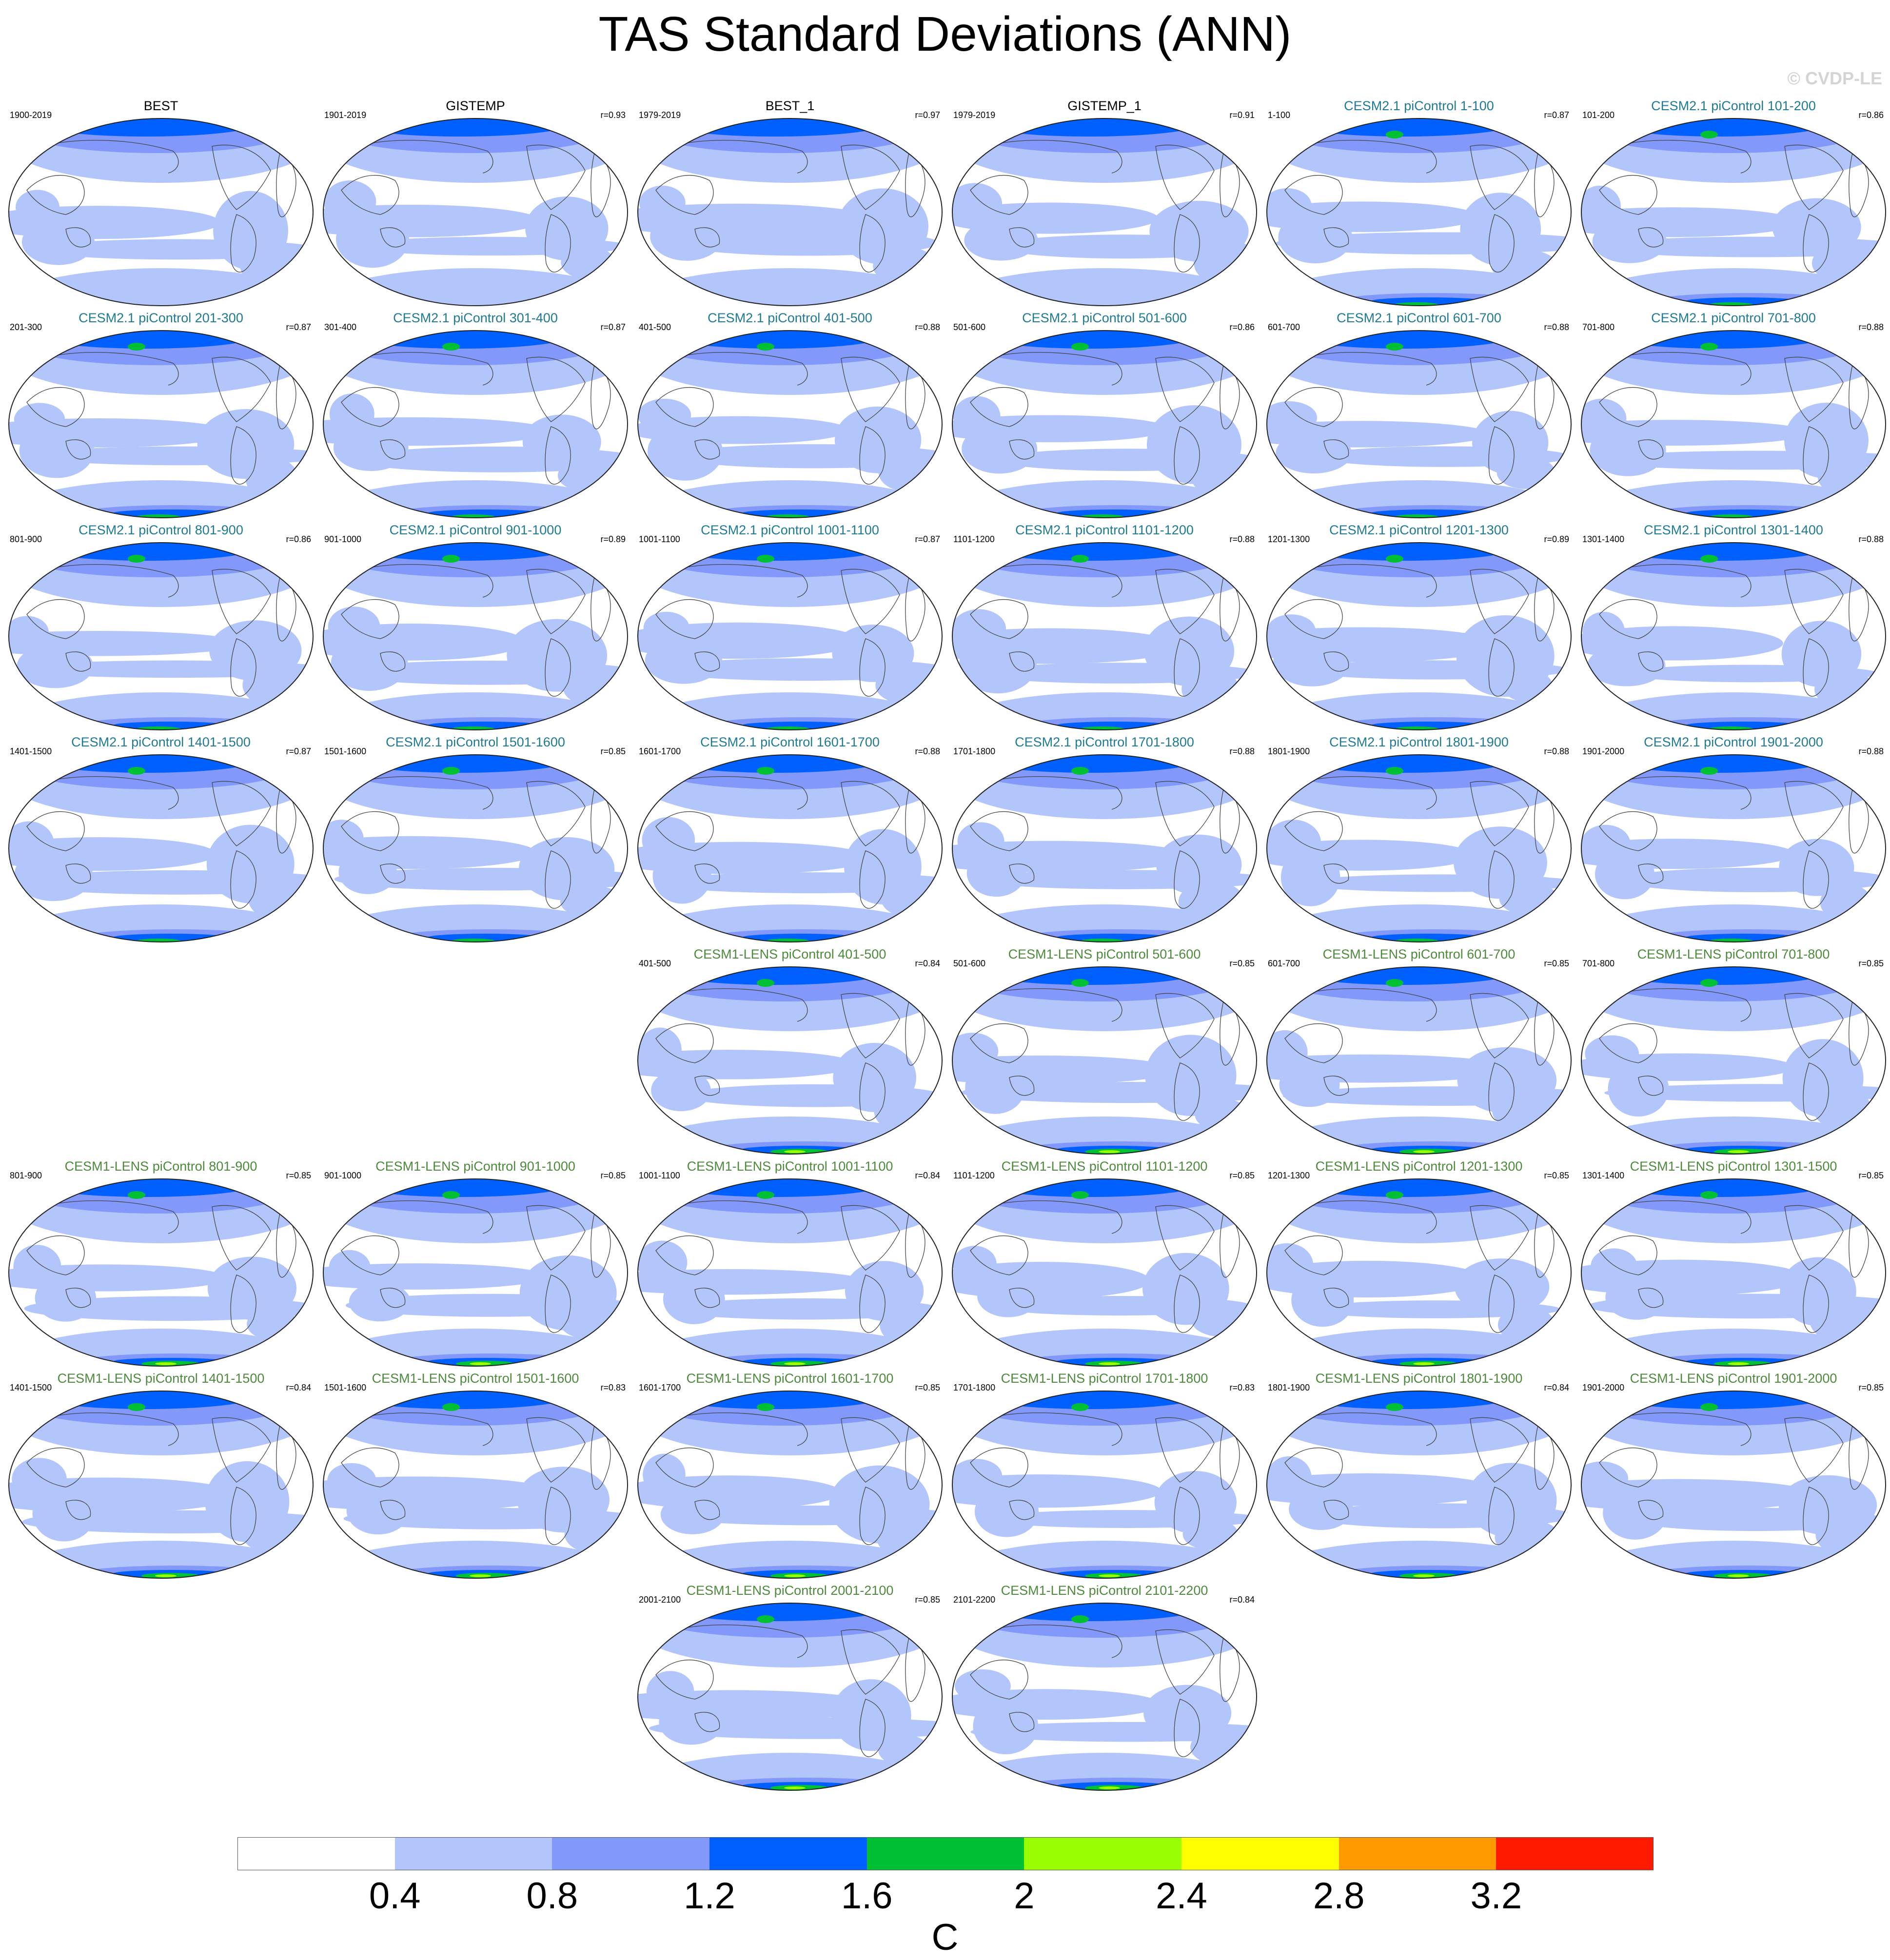 The height and width of the screenshot is (1960, 1890). Describe the element at coordinates (1289, 751) in the screenshot. I see `panel-period: 1801-1900` at that location.